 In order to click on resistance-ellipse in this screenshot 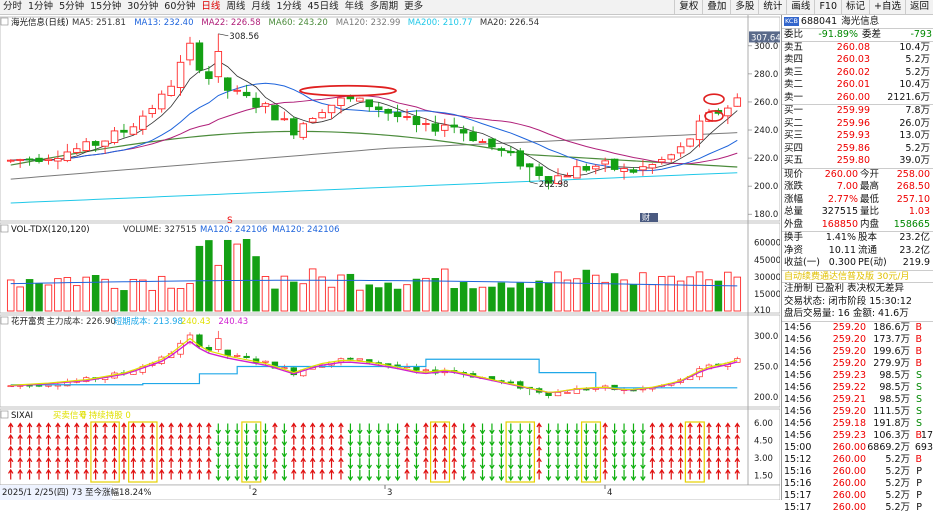, I will do `click(348, 90)`.